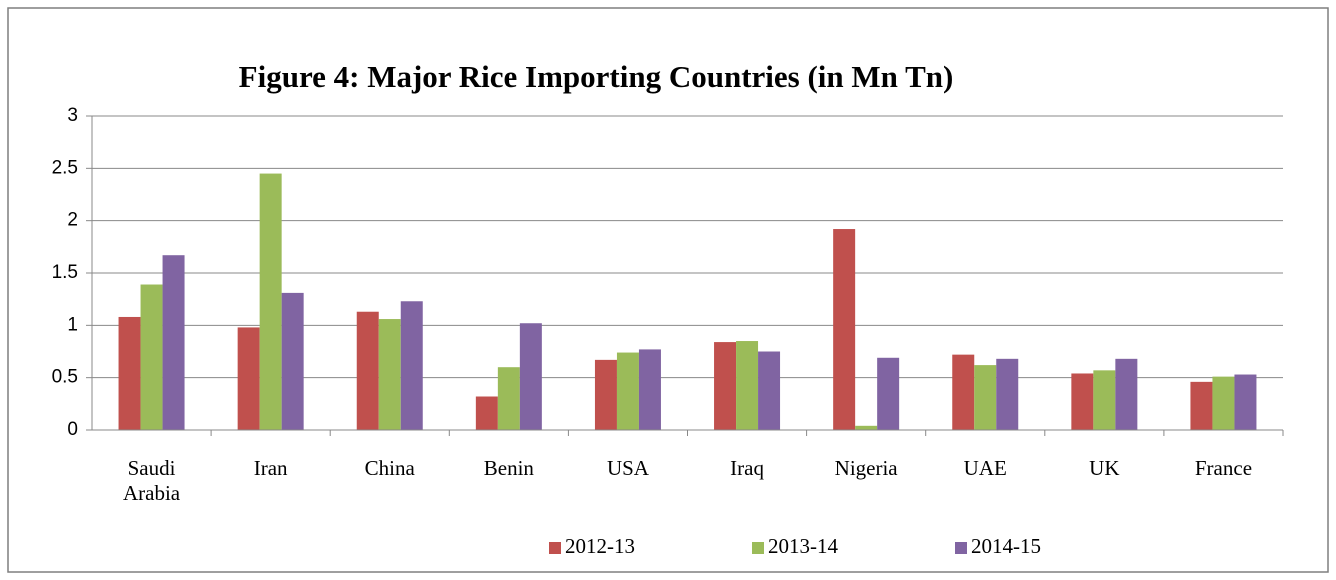 The height and width of the screenshot is (580, 1336). I want to click on y-tick-label: 2.5, so click(65, 167).